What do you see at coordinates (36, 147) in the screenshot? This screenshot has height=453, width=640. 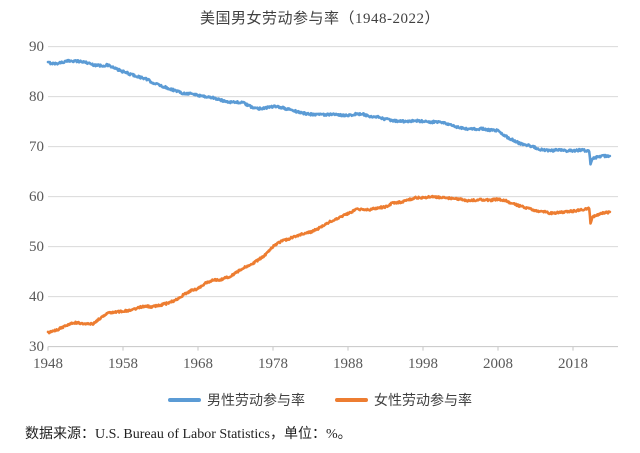 I see `y-axis-label: 70` at bounding box center [36, 147].